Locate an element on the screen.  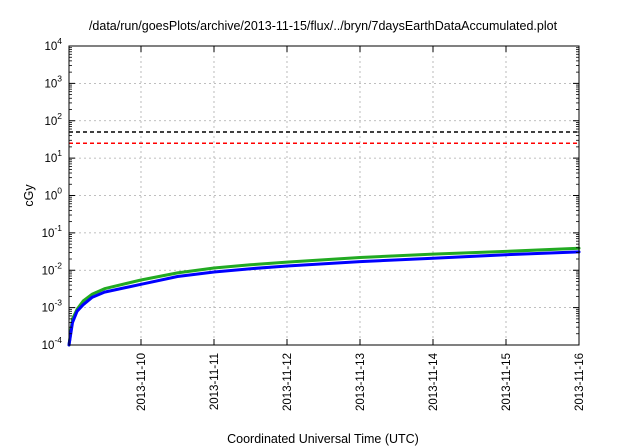
y-tick-label: 10³ is located at coordinates (53, 81).